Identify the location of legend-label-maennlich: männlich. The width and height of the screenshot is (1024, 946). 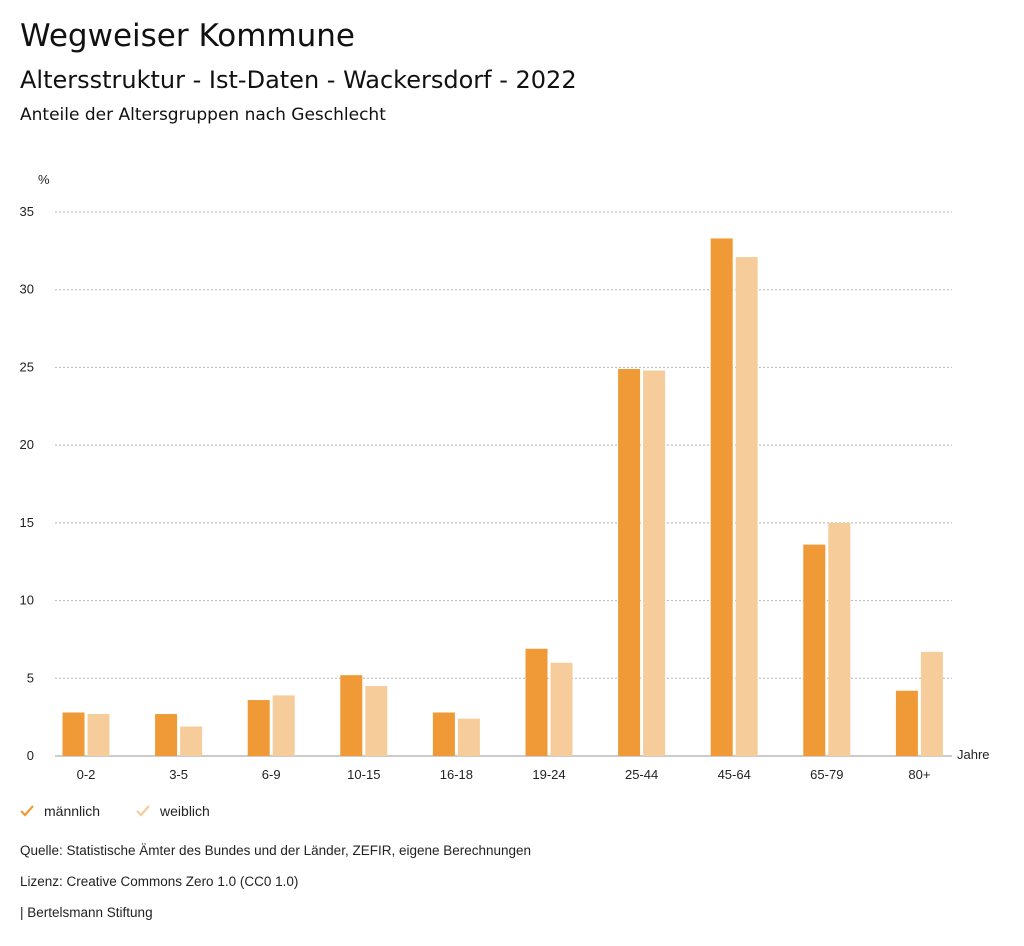
(72, 811).